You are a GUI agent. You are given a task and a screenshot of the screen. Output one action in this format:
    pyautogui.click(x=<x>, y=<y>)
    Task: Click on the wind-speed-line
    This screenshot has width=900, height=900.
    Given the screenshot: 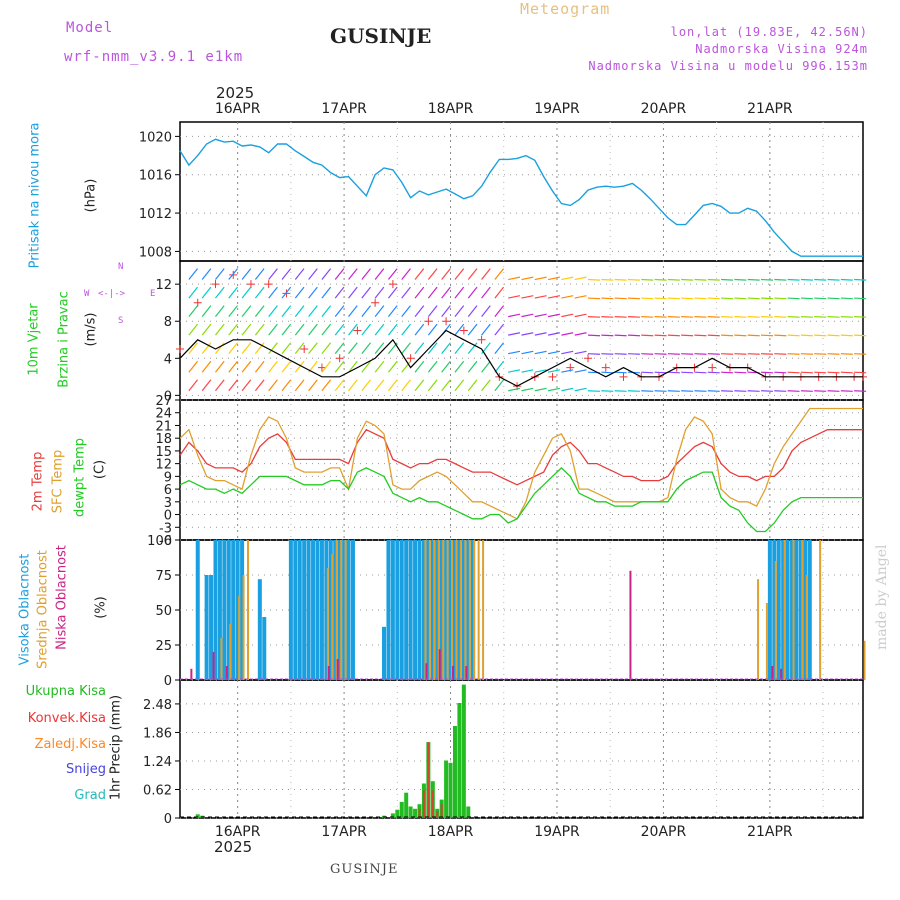 What is the action you would take?
    pyautogui.click(x=521, y=358)
    